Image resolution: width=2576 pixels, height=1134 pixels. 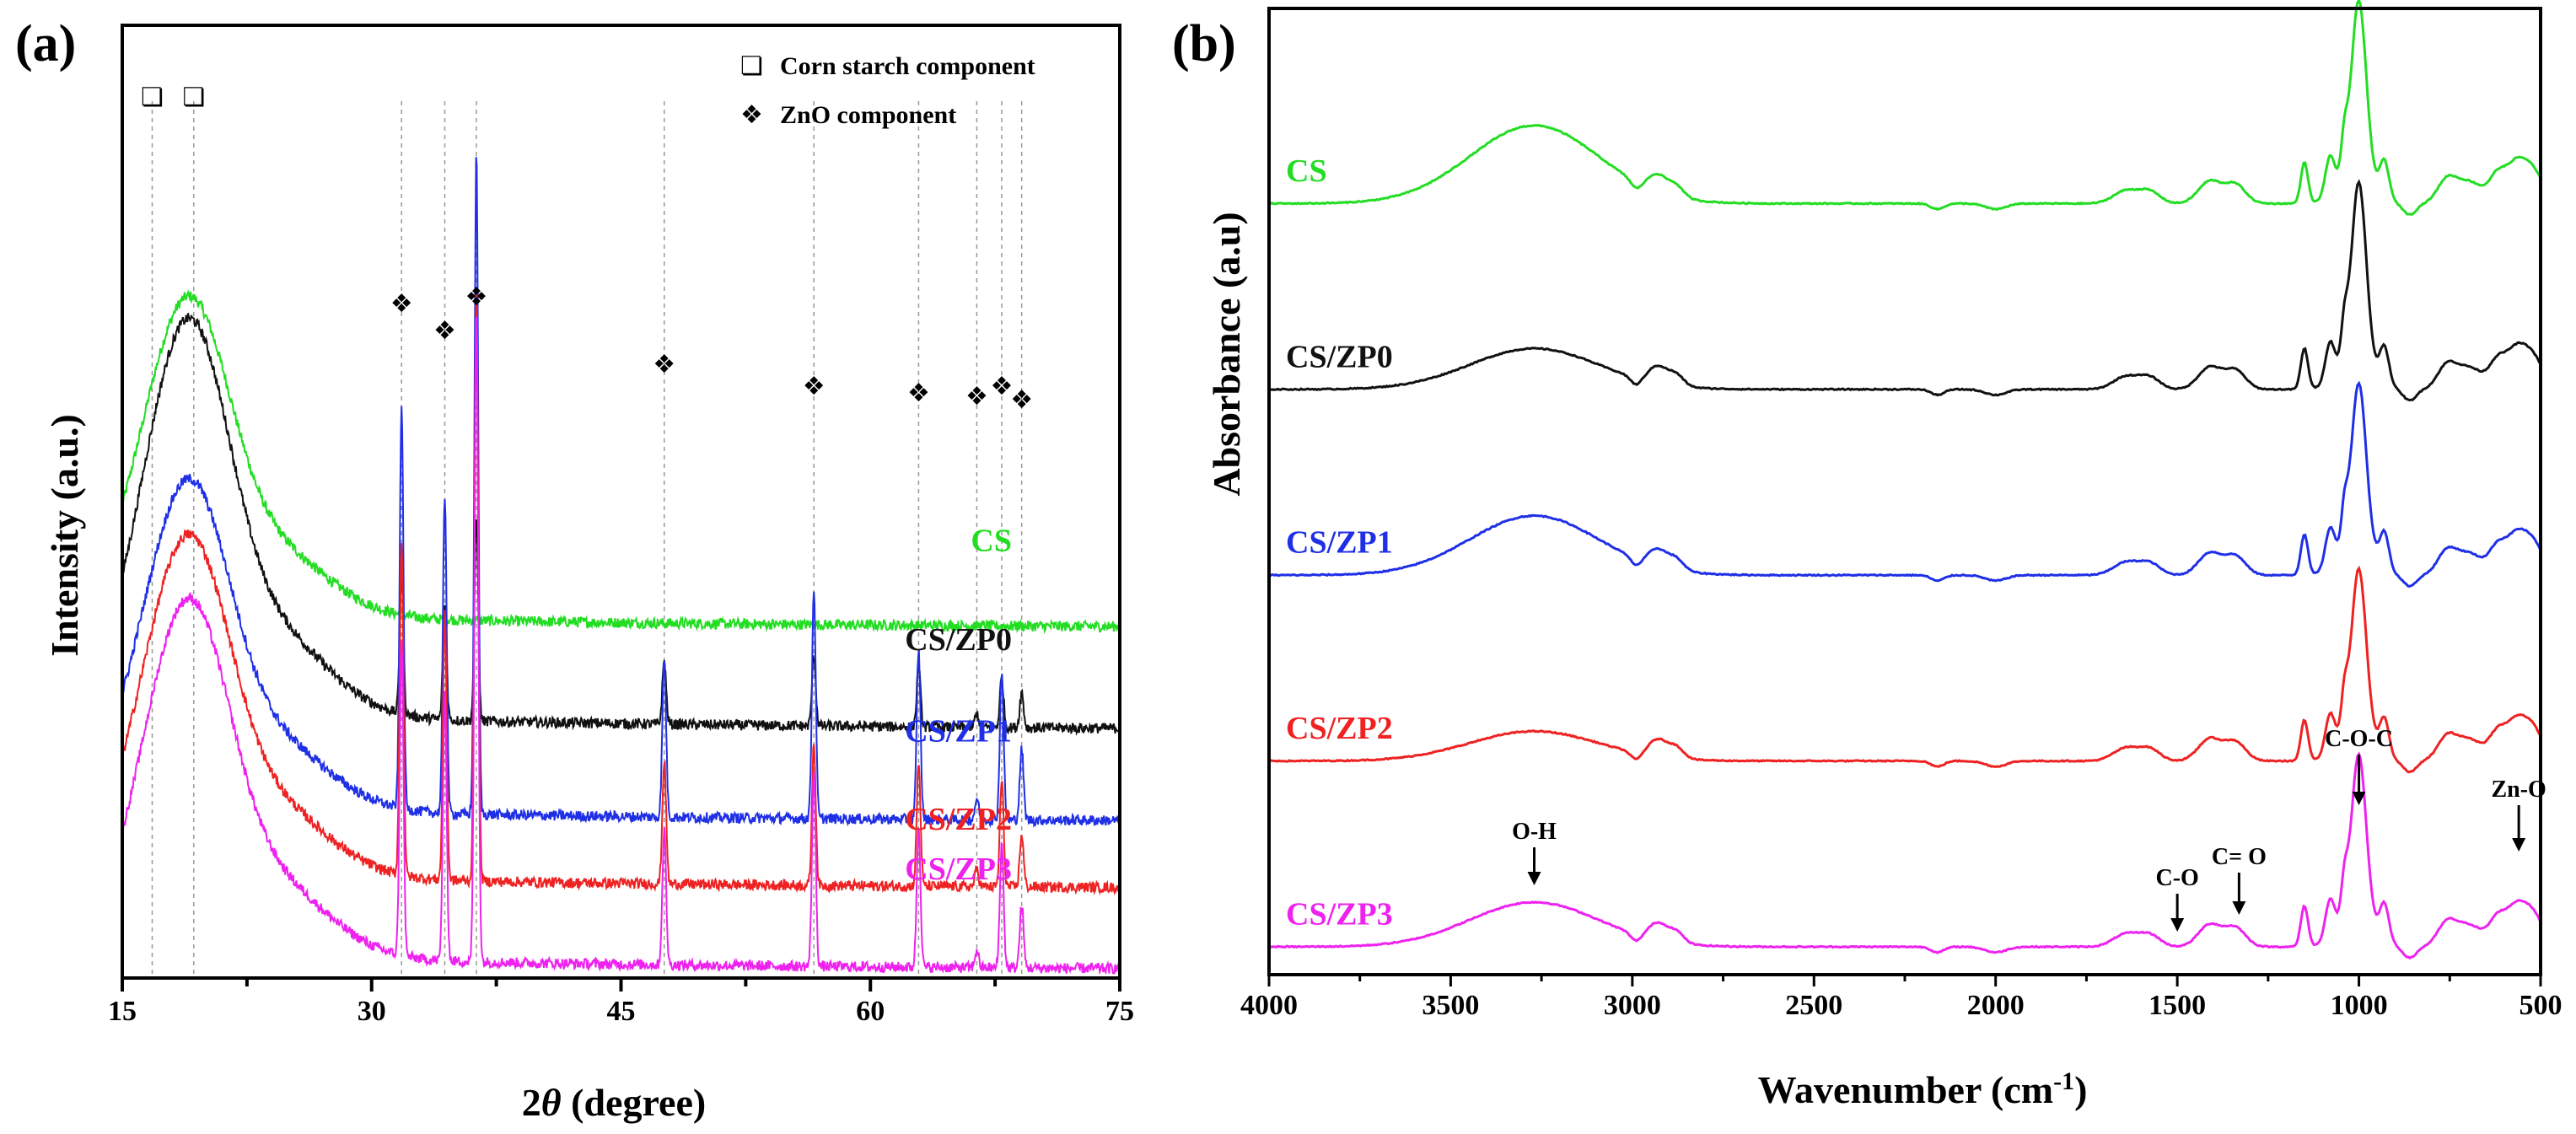 What do you see at coordinates (2177, 1005) in the screenshot?
I see `x-tick-label: 1500` at bounding box center [2177, 1005].